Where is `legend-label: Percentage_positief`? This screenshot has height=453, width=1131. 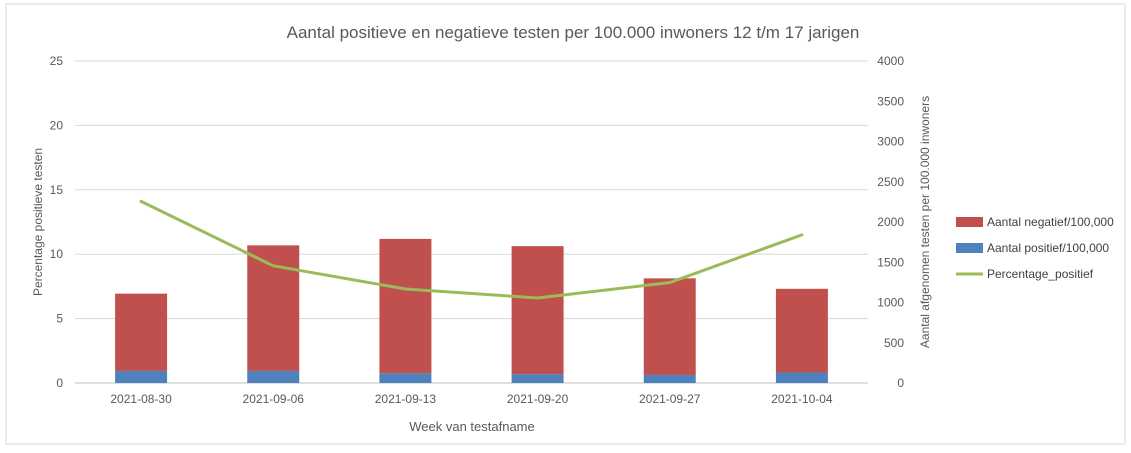 legend-label: Percentage_positief is located at coordinates (1040, 274).